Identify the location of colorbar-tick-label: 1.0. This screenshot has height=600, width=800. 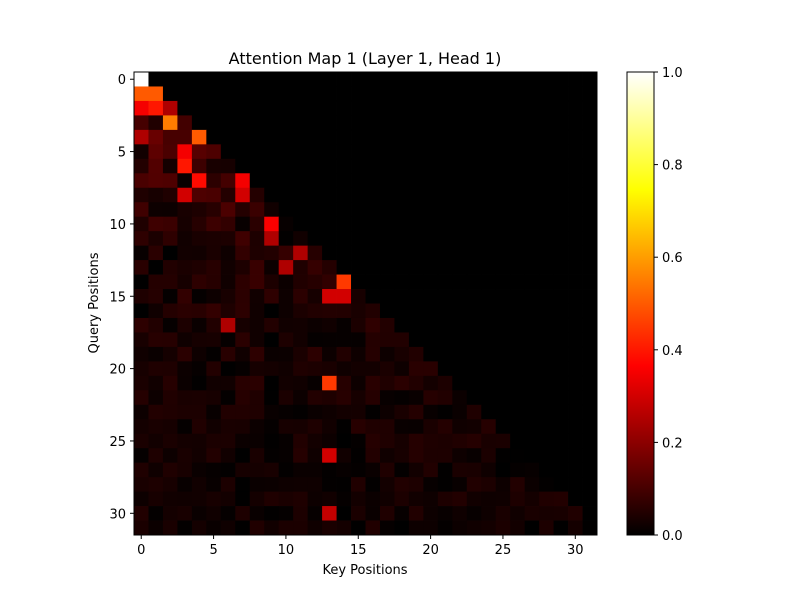
(672, 73).